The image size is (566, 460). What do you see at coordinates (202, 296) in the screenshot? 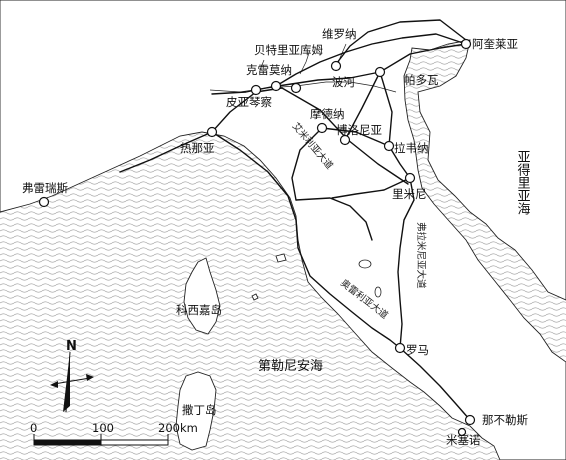
I see `corsica-island` at bounding box center [202, 296].